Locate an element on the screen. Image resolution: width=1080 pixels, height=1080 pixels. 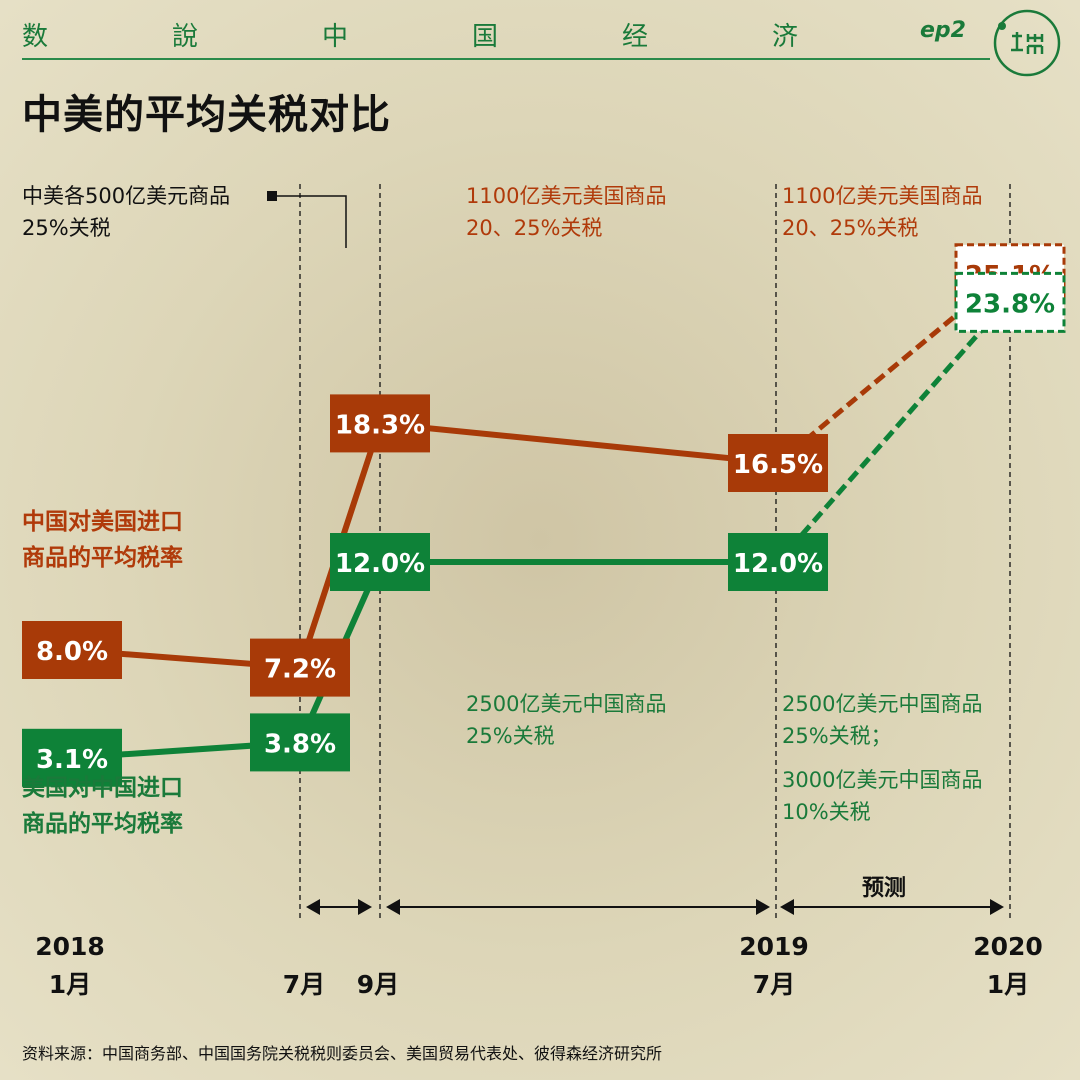
data-label: 8.0% is located at coordinates (72, 650).